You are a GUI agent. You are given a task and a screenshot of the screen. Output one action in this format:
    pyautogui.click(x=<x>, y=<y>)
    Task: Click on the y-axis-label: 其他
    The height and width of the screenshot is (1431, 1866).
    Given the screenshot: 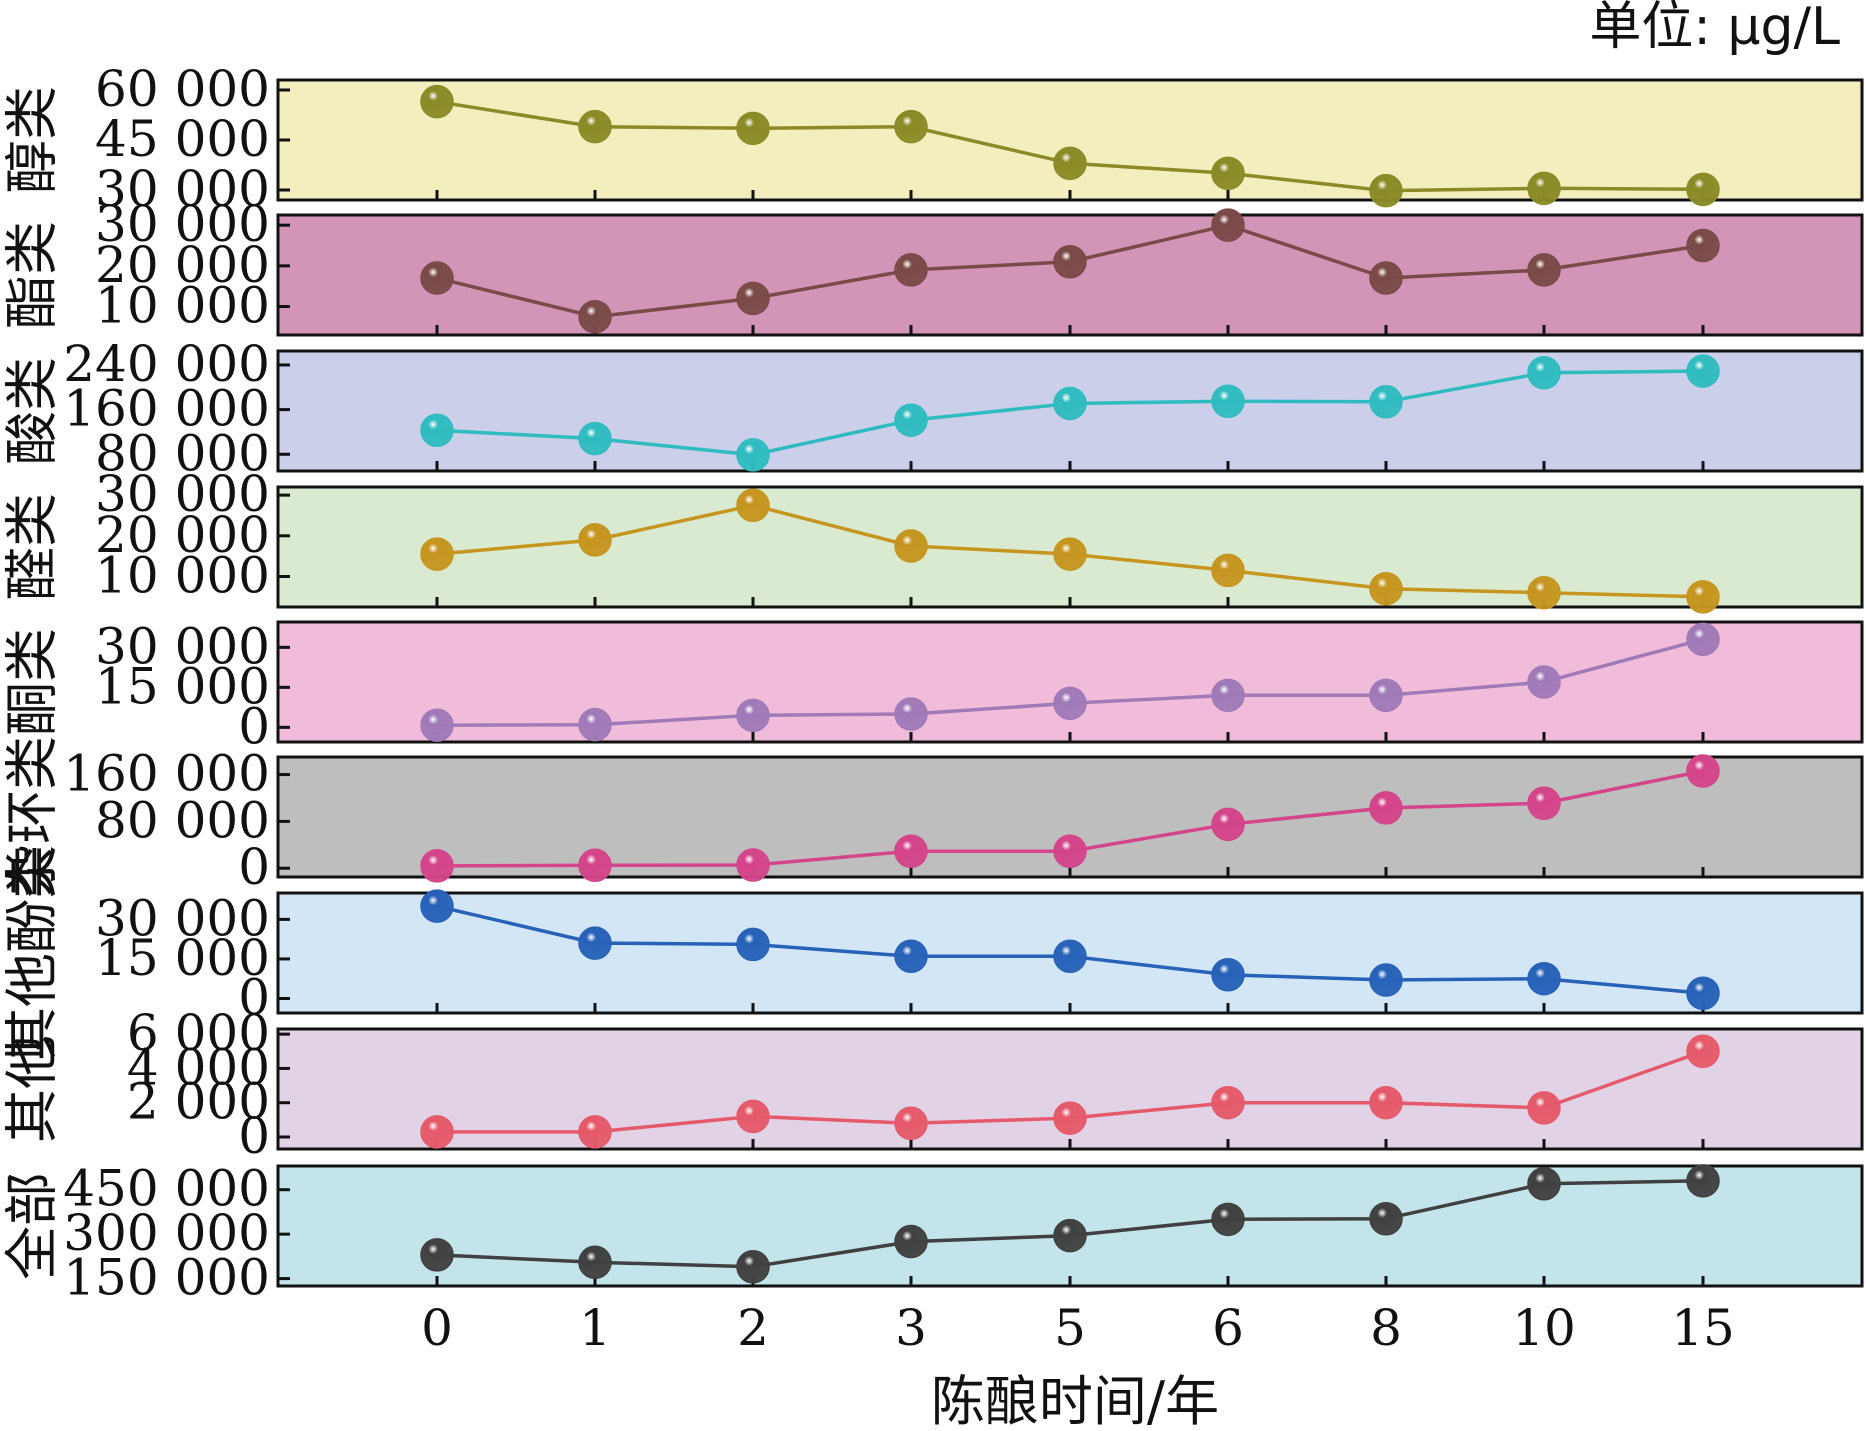 What is the action you would take?
    pyautogui.click(x=32, y=1089)
    